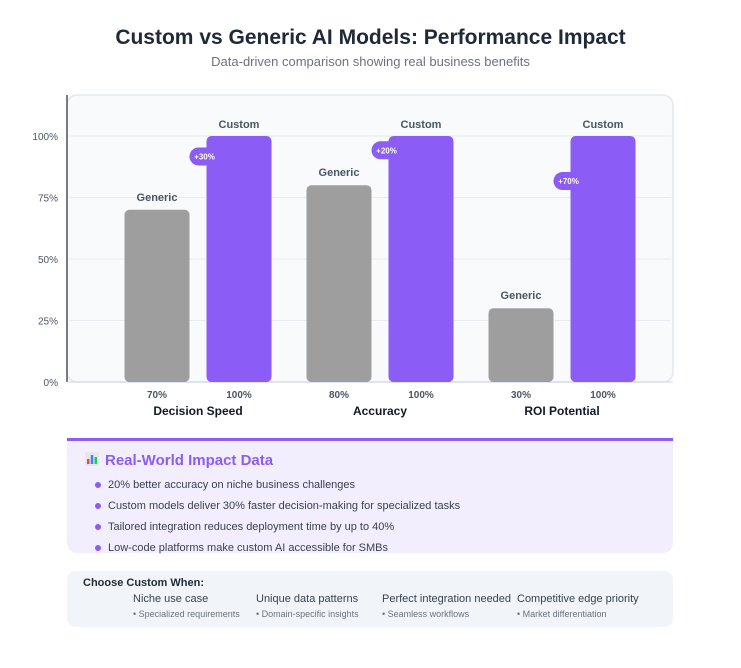  I want to click on y-tick-label: 0%, so click(51, 383).